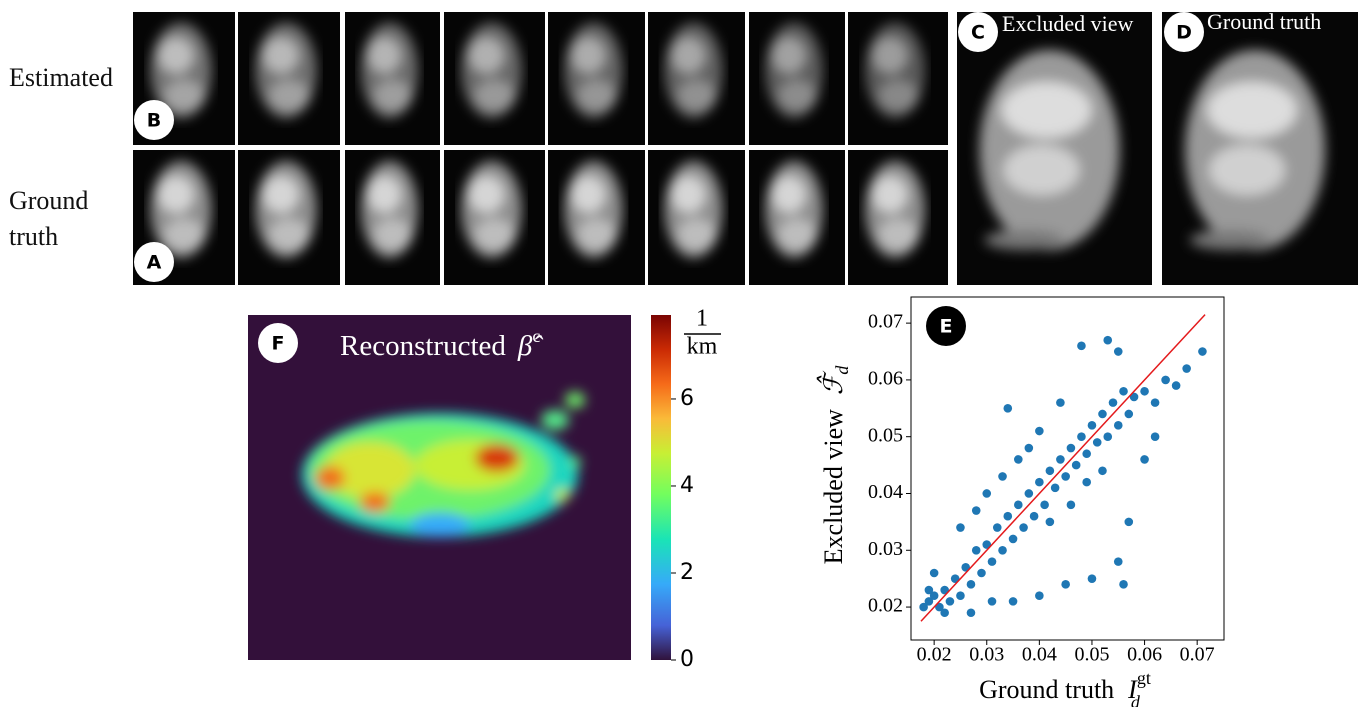 Image resolution: width=1362 pixels, height=707 pixels. What do you see at coordinates (61, 77) in the screenshot?
I see `row-label: Estimated` at bounding box center [61, 77].